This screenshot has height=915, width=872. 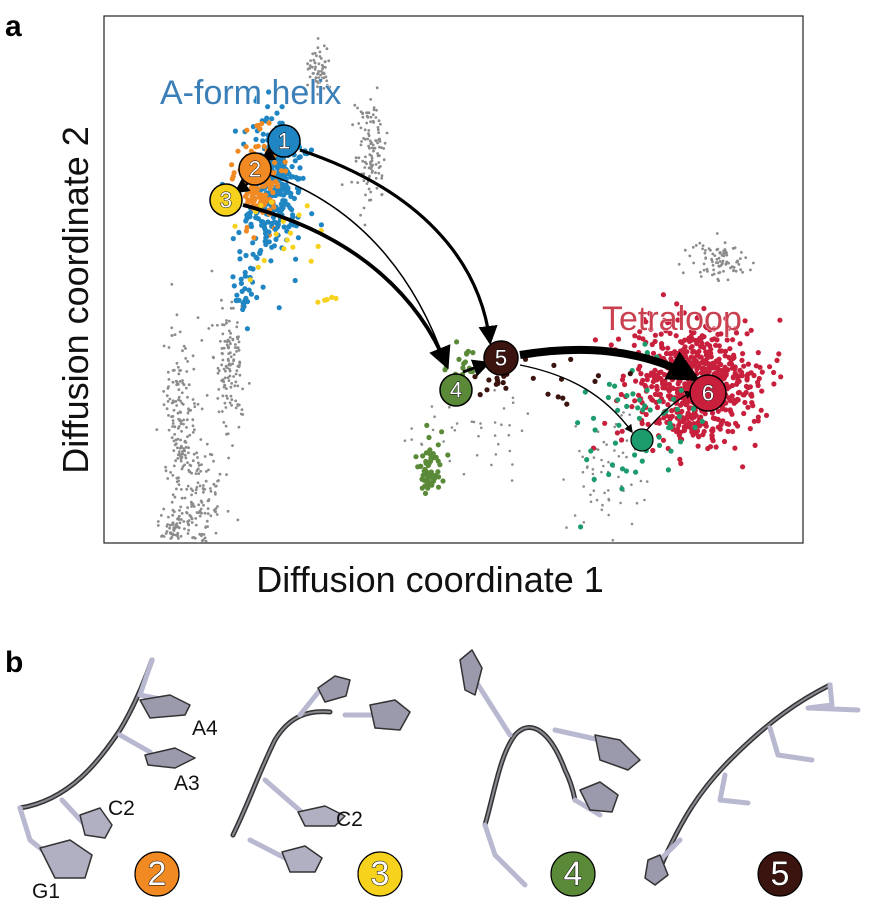 What do you see at coordinates (752, 789) in the screenshot?
I see `structure-state-5: 5` at bounding box center [752, 789].